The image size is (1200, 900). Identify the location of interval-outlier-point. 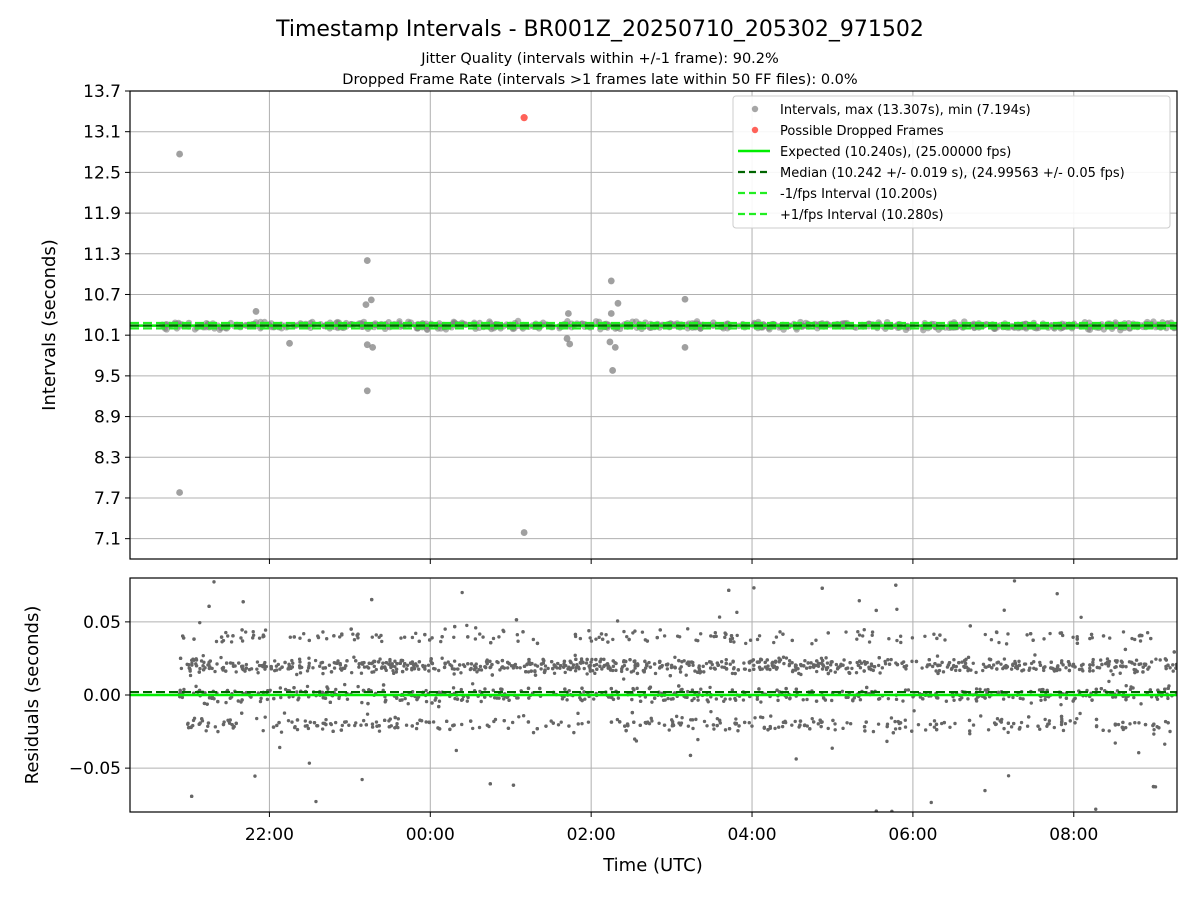
(615, 347).